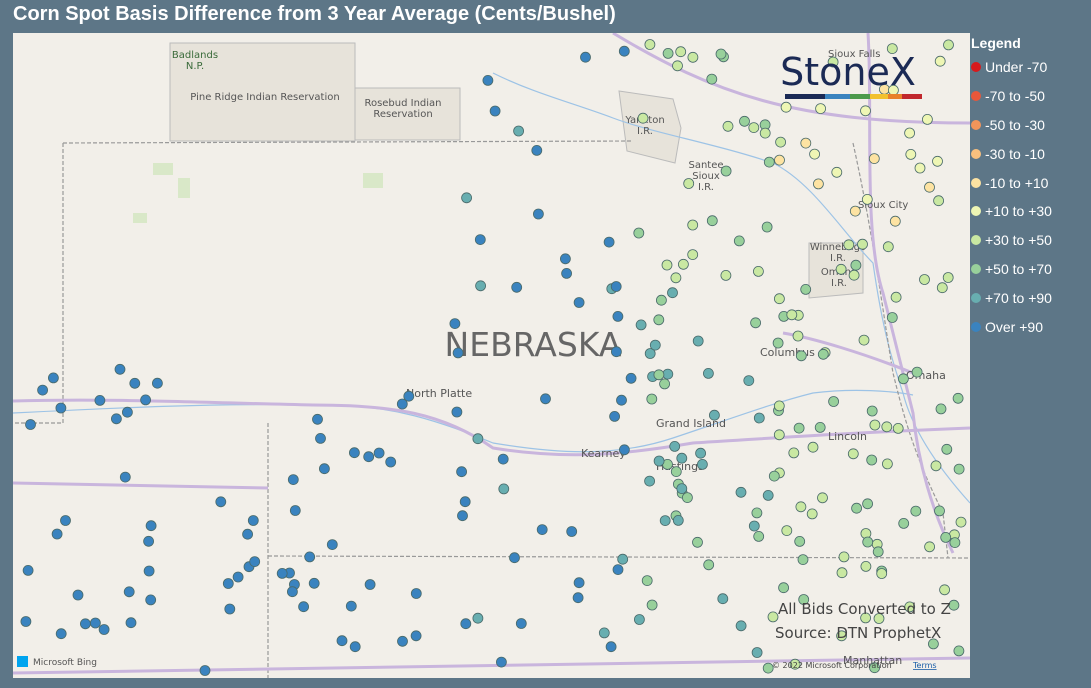 The width and height of the screenshot is (1091, 688). I want to click on legend-item: +30 to +50, so click(1030, 240).